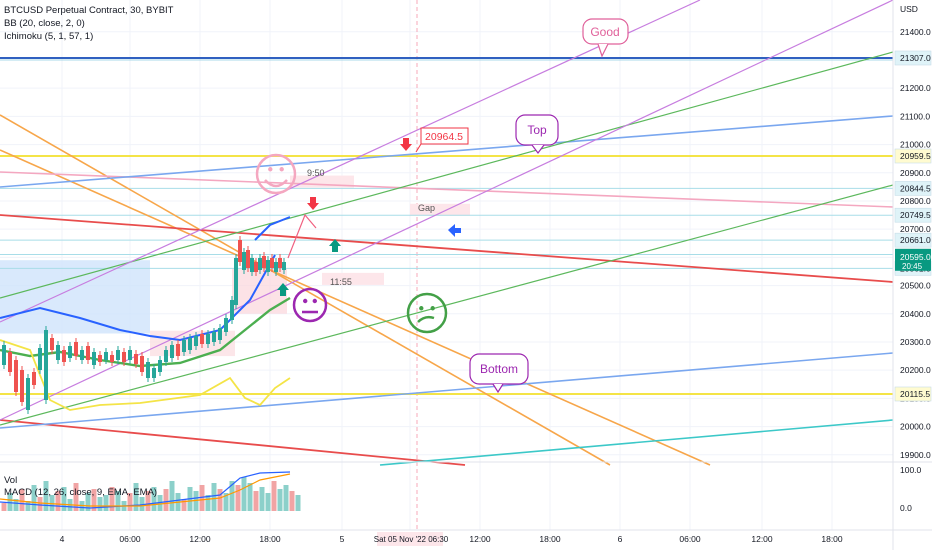 This screenshot has width=932, height=550. I want to click on blue-trendline, so click(447, 390).